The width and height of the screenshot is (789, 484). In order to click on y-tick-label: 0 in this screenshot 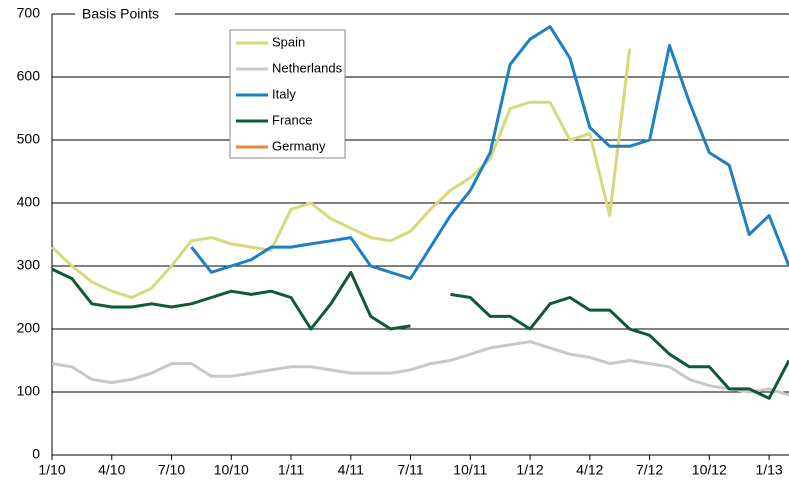, I will do `click(36, 454)`.